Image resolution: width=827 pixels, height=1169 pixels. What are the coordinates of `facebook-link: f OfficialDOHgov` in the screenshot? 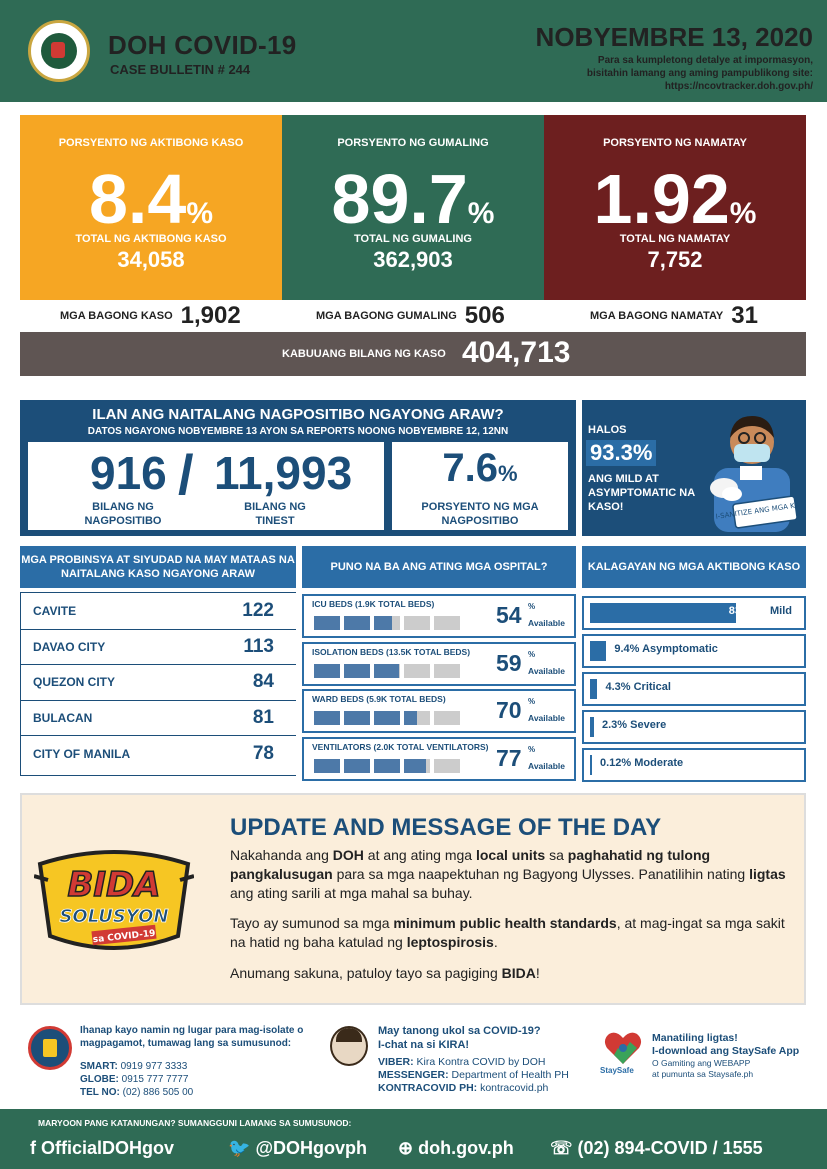 It's located at (102, 1148).